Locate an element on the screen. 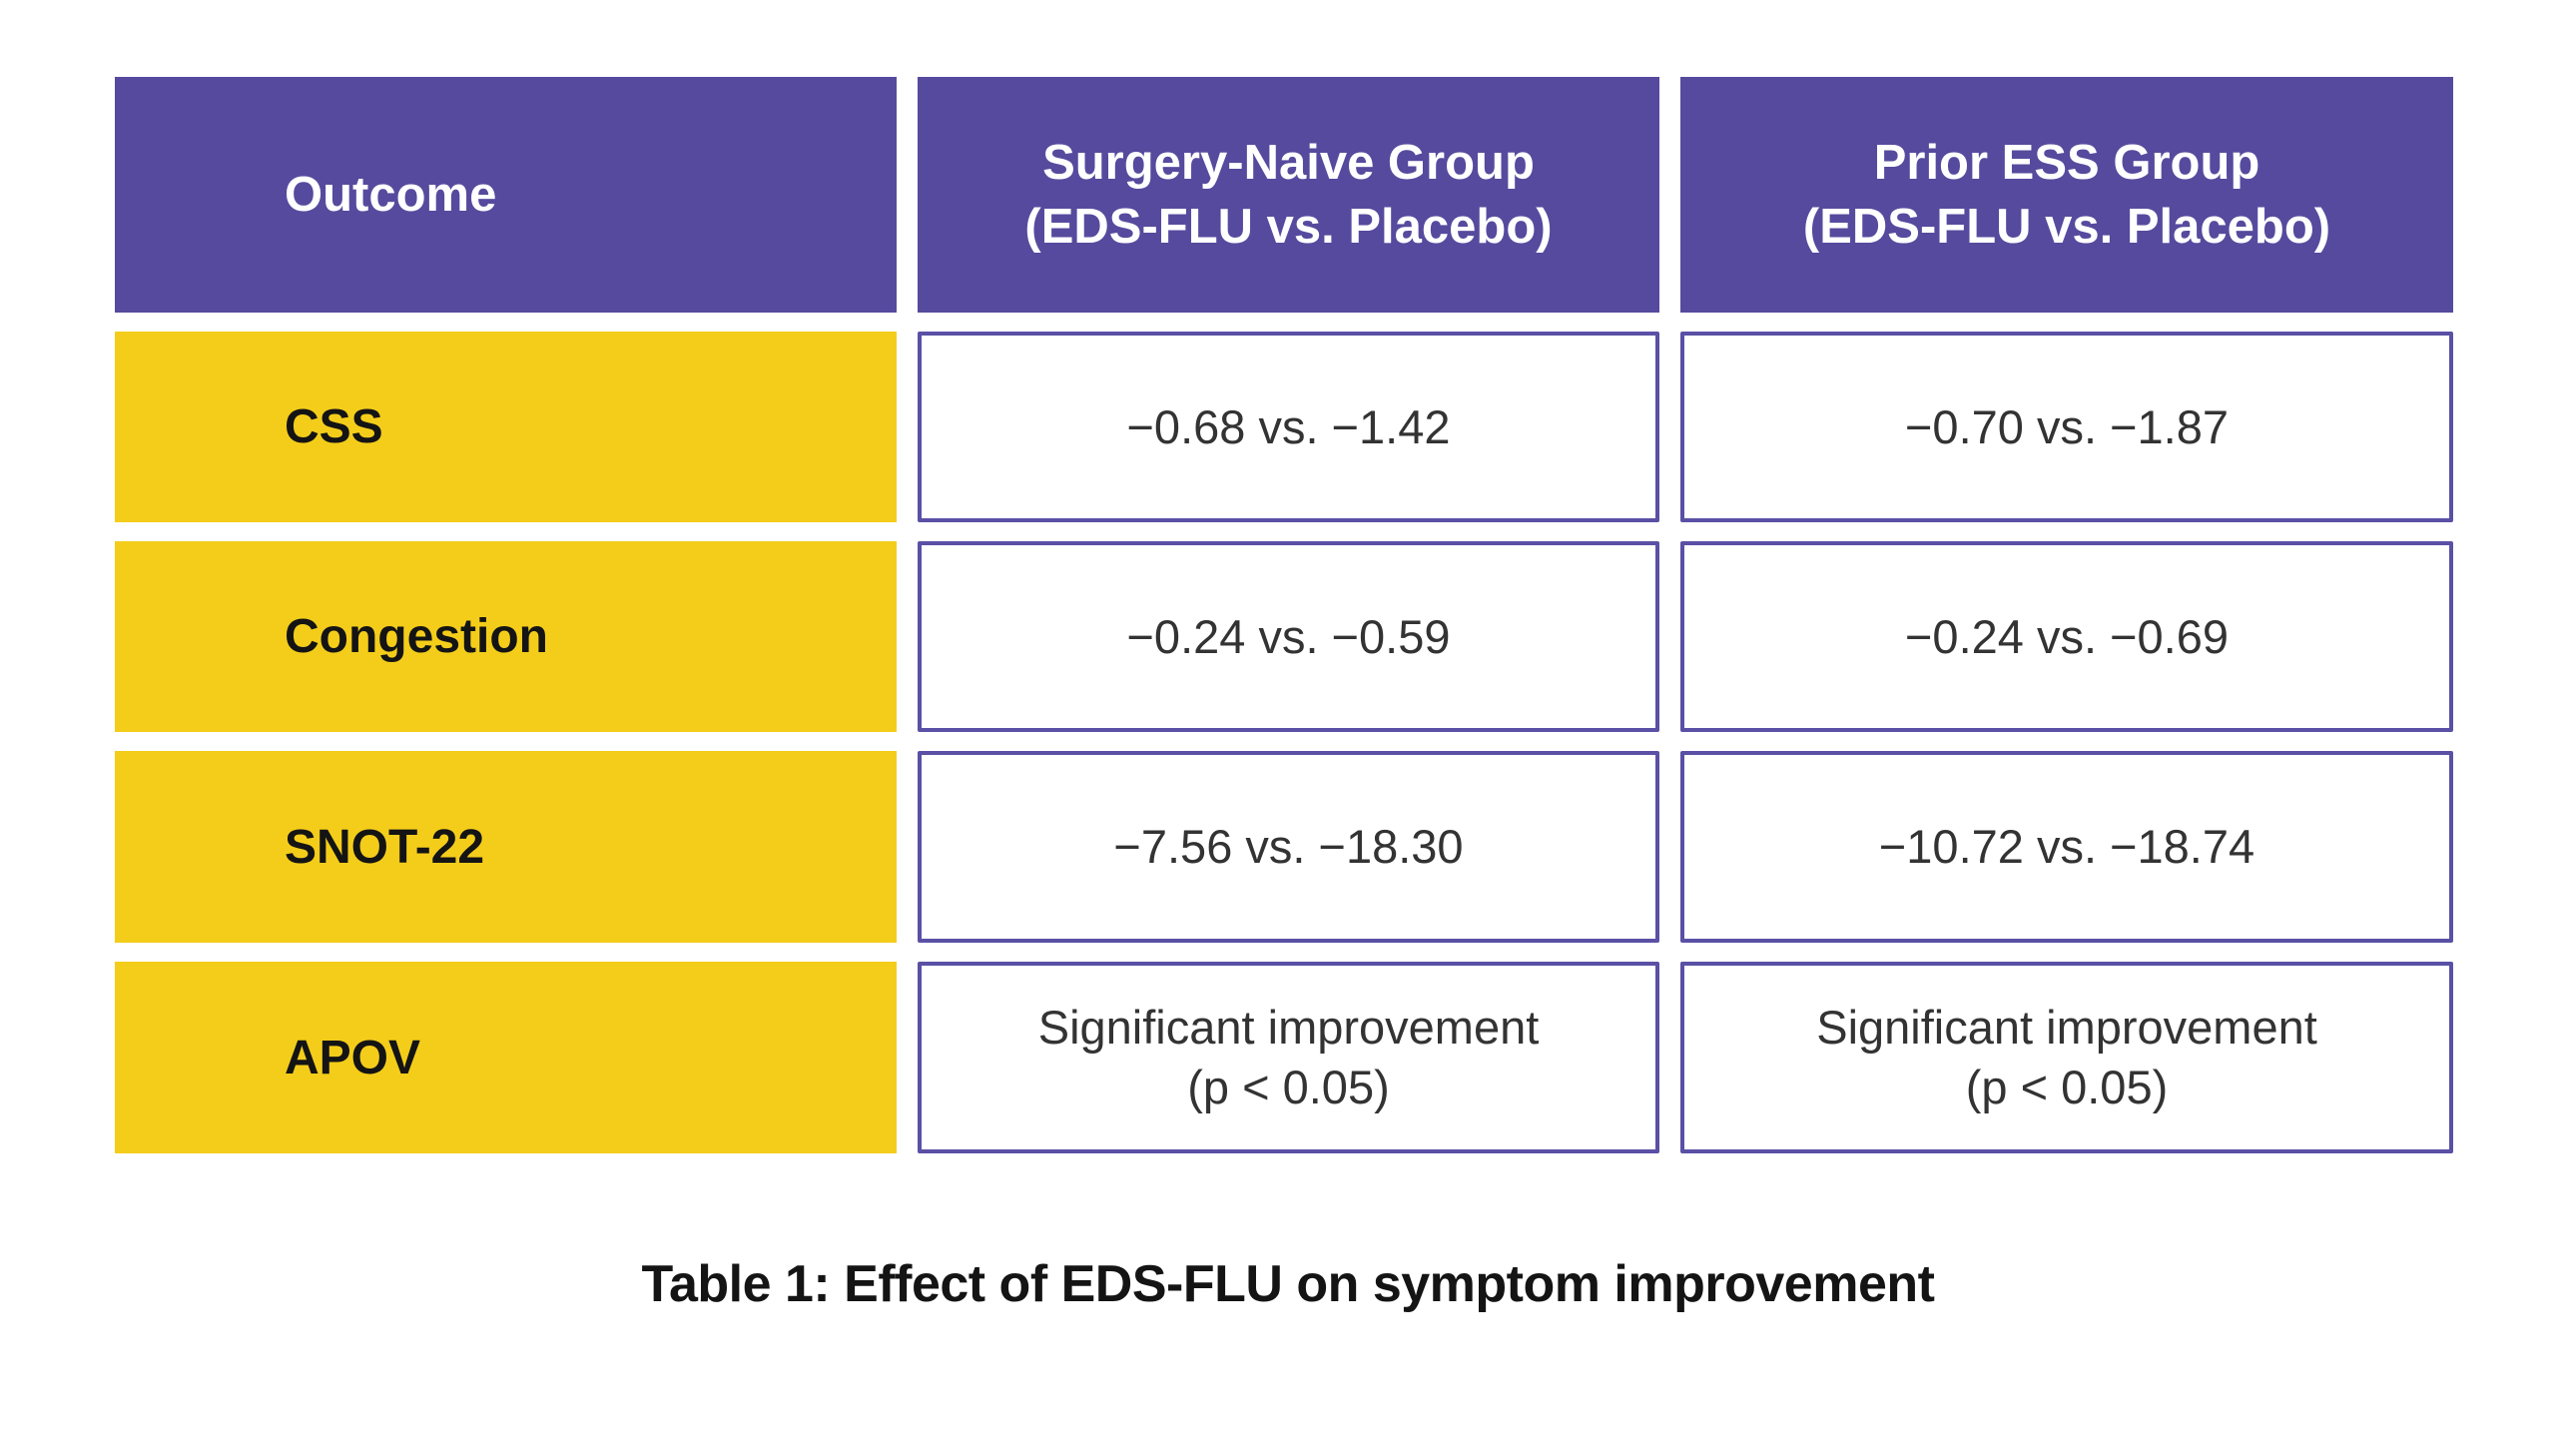 Image resolution: width=2576 pixels, height=1442 pixels. row-label-congestion: Congestion is located at coordinates (506, 636).